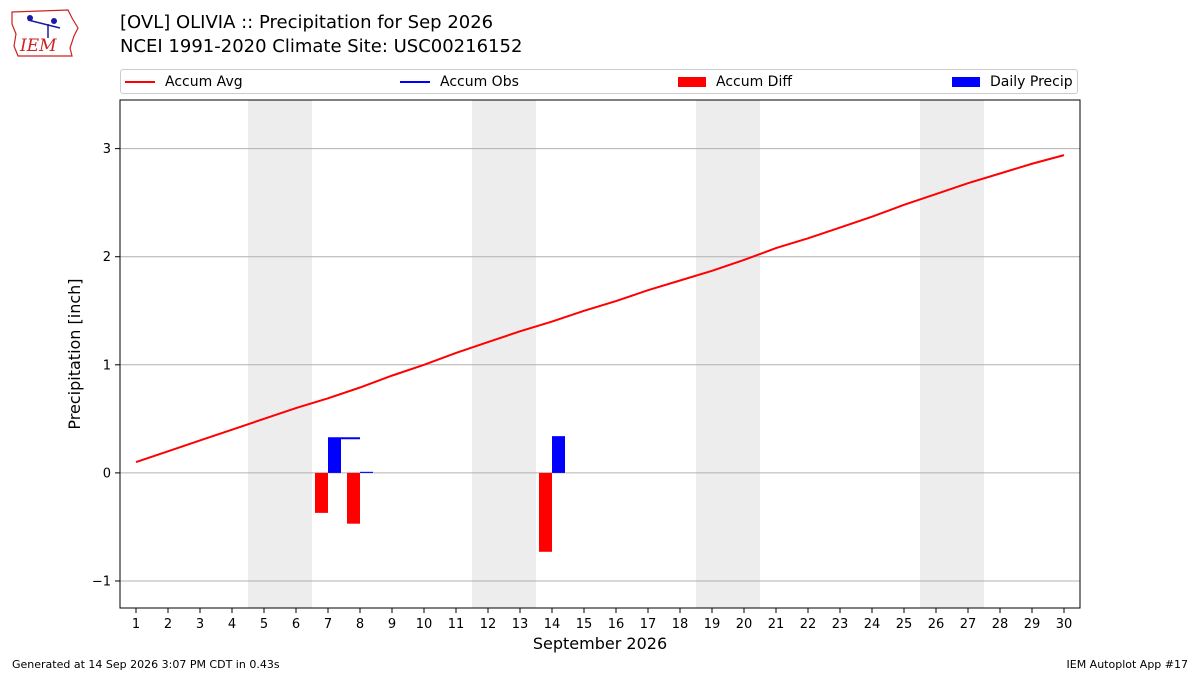 The width and height of the screenshot is (1200, 675). I want to click on x-tick-label-28: 28, so click(1000, 624).